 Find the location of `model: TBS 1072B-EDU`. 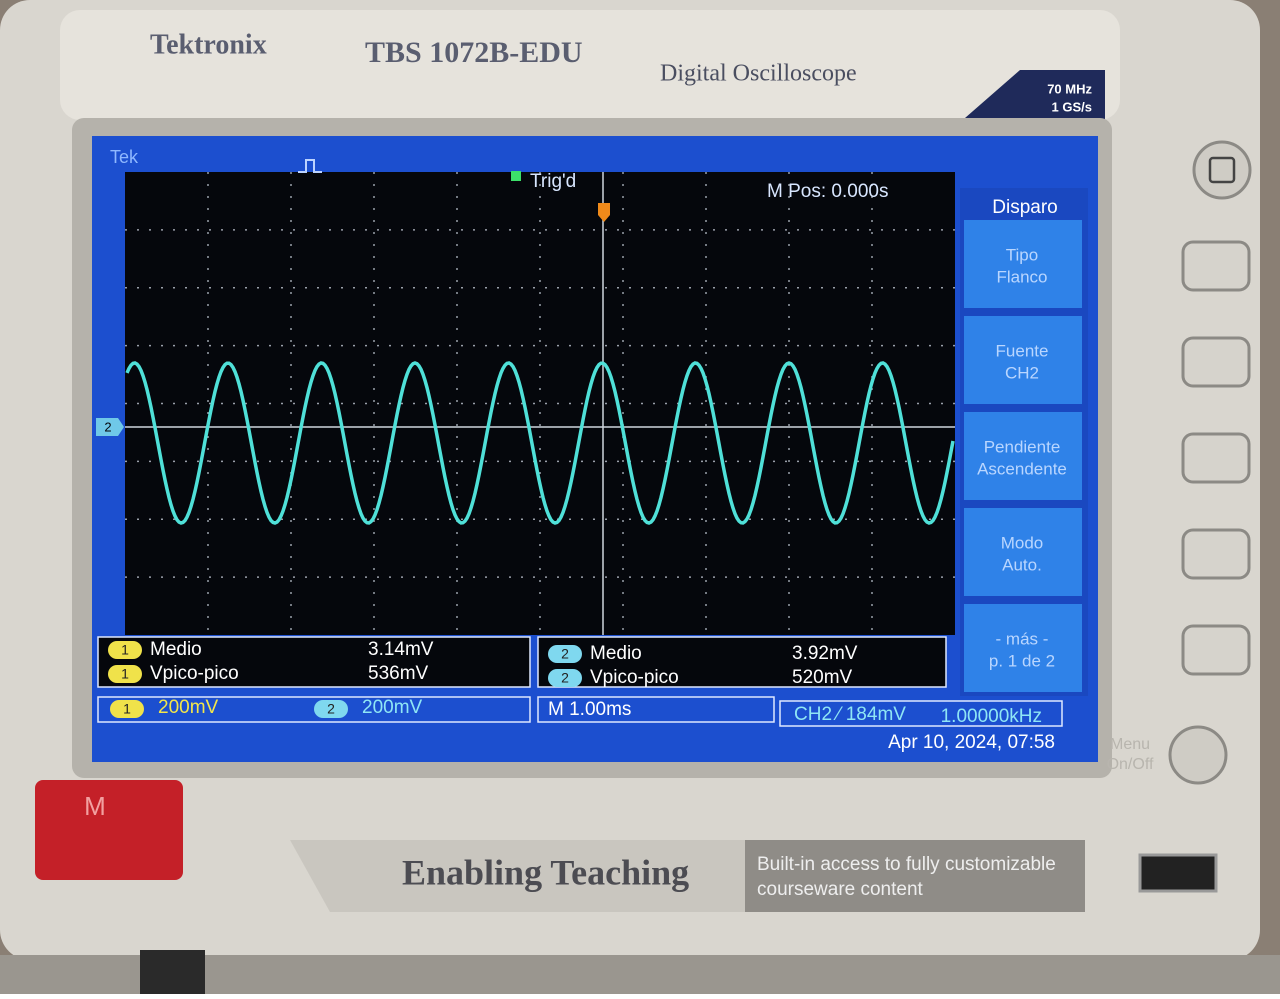

model: TBS 1072B-EDU is located at coordinates (474, 52).